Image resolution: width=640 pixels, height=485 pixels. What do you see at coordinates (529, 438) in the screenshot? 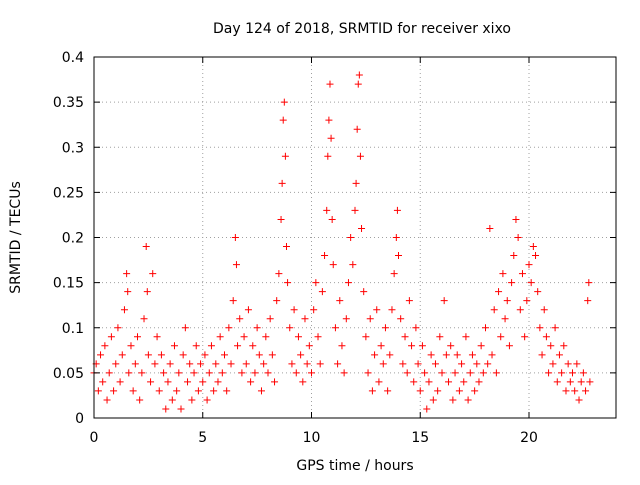
I see `x-tick-label: 20` at bounding box center [529, 438].